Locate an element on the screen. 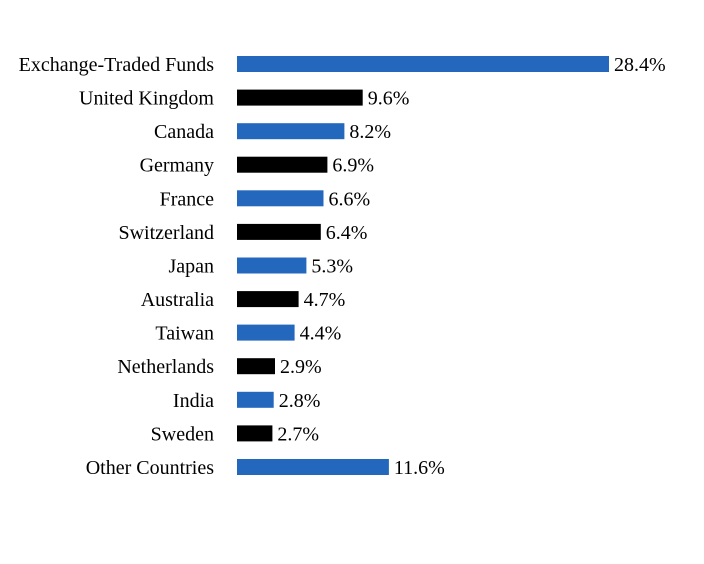 The width and height of the screenshot is (704, 564). value-label-india: 2.8% is located at coordinates (300, 401).